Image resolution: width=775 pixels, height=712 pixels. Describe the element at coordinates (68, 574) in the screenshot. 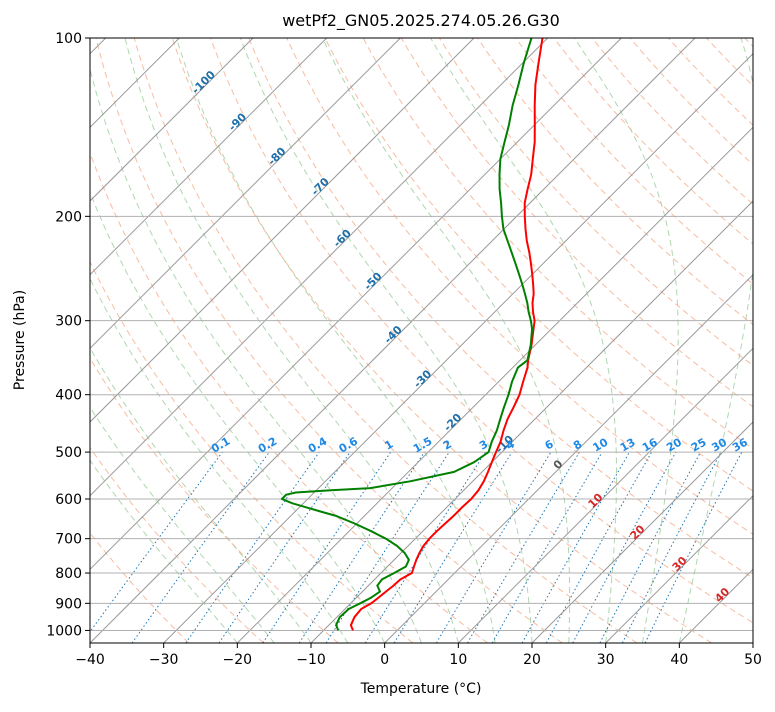

I see `y-tick-label: 800` at that location.